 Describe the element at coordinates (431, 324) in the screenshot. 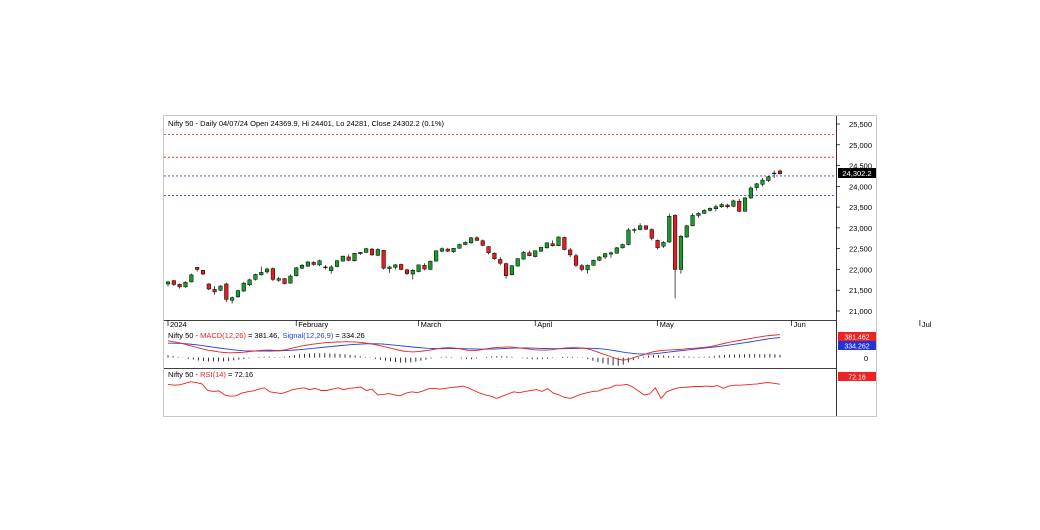

I see `date-x-tick-label: March` at that location.